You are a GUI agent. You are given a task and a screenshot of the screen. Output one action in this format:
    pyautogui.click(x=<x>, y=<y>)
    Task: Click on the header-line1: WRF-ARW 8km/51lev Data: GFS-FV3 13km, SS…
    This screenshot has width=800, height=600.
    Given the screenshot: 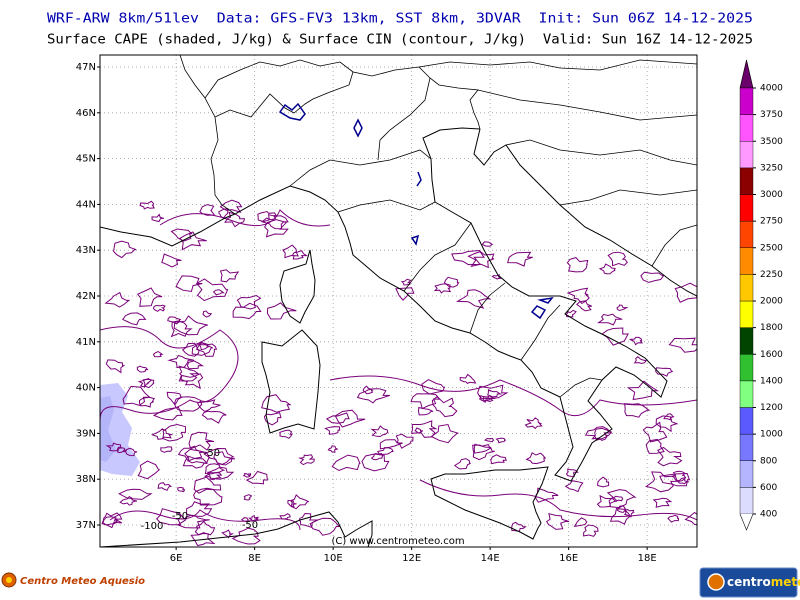 What is the action you would take?
    pyautogui.click(x=400, y=19)
    